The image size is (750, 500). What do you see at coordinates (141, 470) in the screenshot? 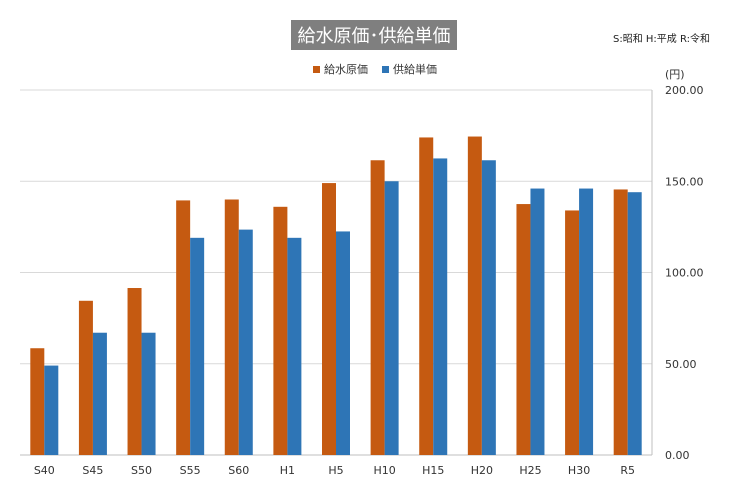
I see `x-tick-label: S50` at bounding box center [141, 470].